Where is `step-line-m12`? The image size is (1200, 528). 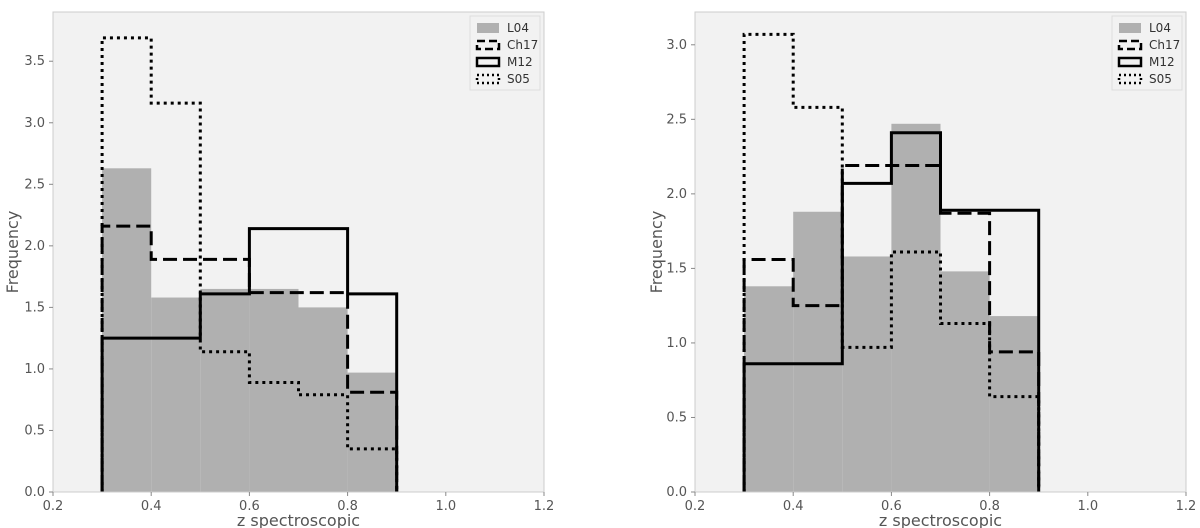
step-line-m12 is located at coordinates (249, 359).